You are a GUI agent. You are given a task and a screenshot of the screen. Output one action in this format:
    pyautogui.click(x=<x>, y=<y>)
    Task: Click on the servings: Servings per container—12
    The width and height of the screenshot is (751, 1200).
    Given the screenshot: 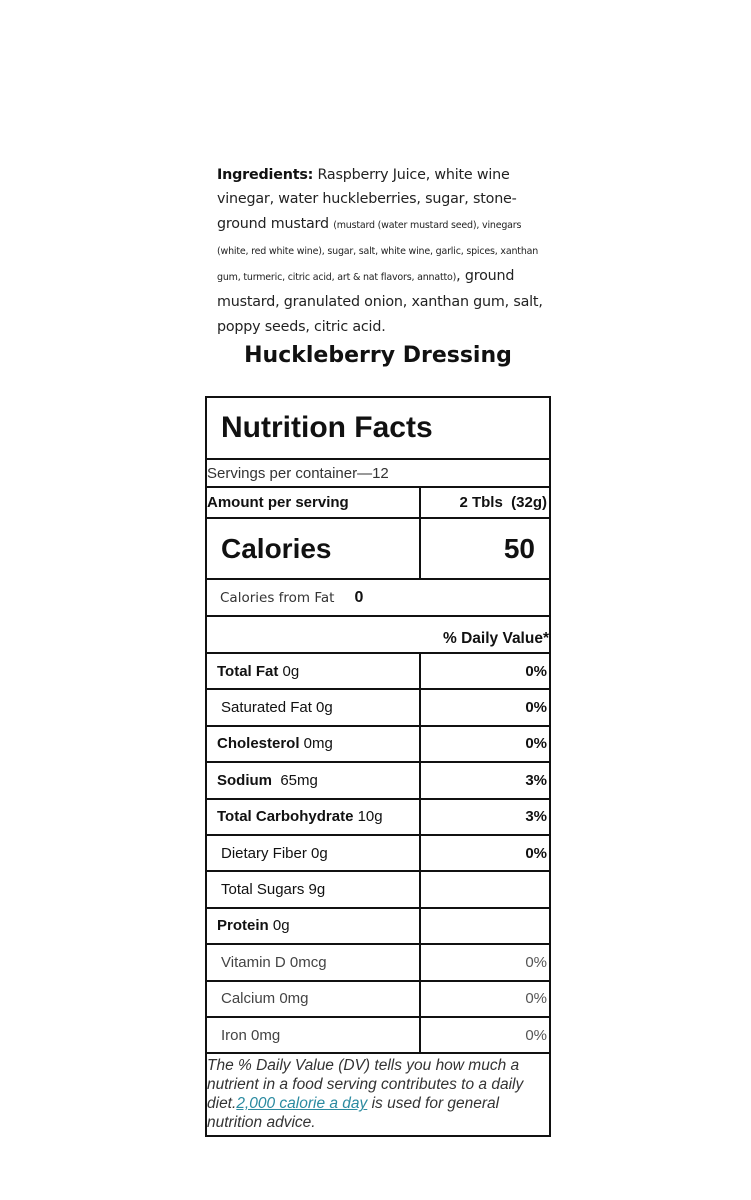 What is the action you would take?
    pyautogui.click(x=298, y=473)
    